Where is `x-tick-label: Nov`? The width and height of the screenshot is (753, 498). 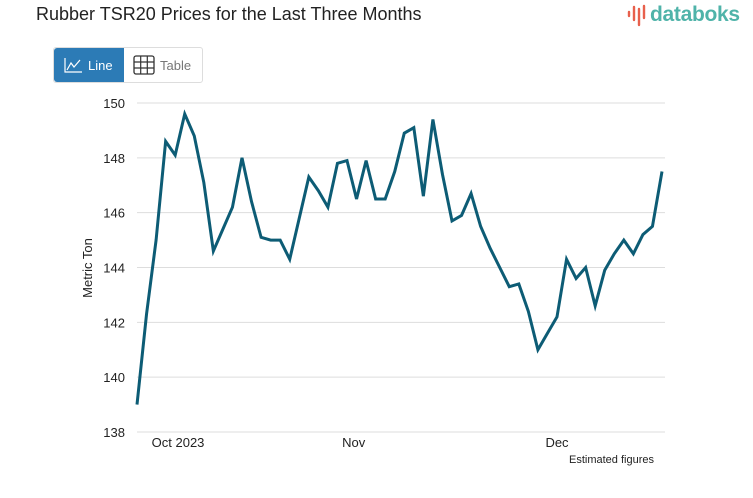
x-tick-label: Nov is located at coordinates (354, 442).